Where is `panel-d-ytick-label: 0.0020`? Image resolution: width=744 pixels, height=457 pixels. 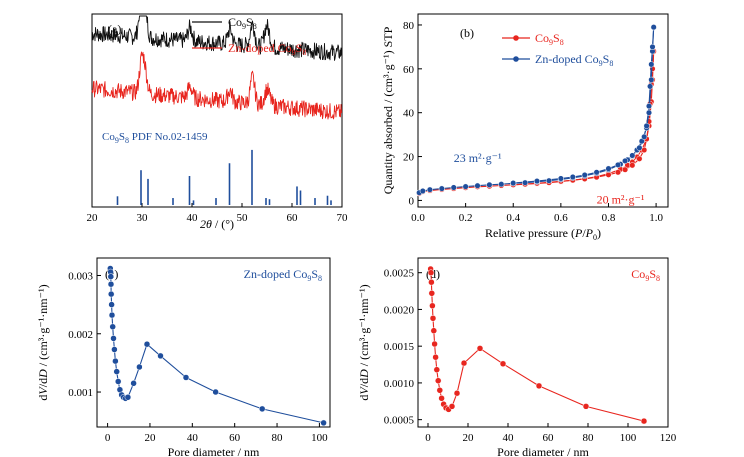
panel-d-ytick-label: 0.0020 is located at coordinates (399, 310).